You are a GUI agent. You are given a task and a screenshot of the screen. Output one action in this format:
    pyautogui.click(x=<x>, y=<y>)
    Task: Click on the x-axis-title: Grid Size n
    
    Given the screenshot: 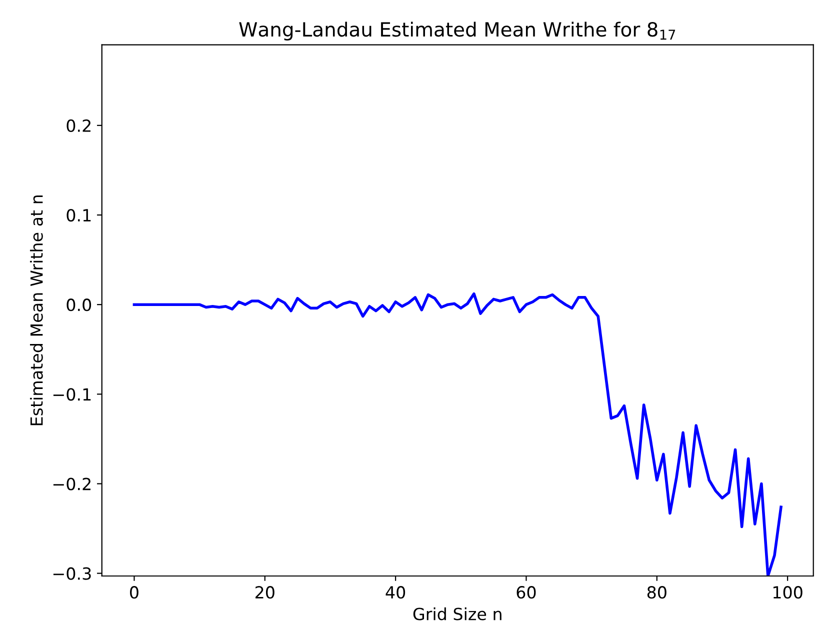 What is the action you would take?
    pyautogui.click(x=457, y=613)
    